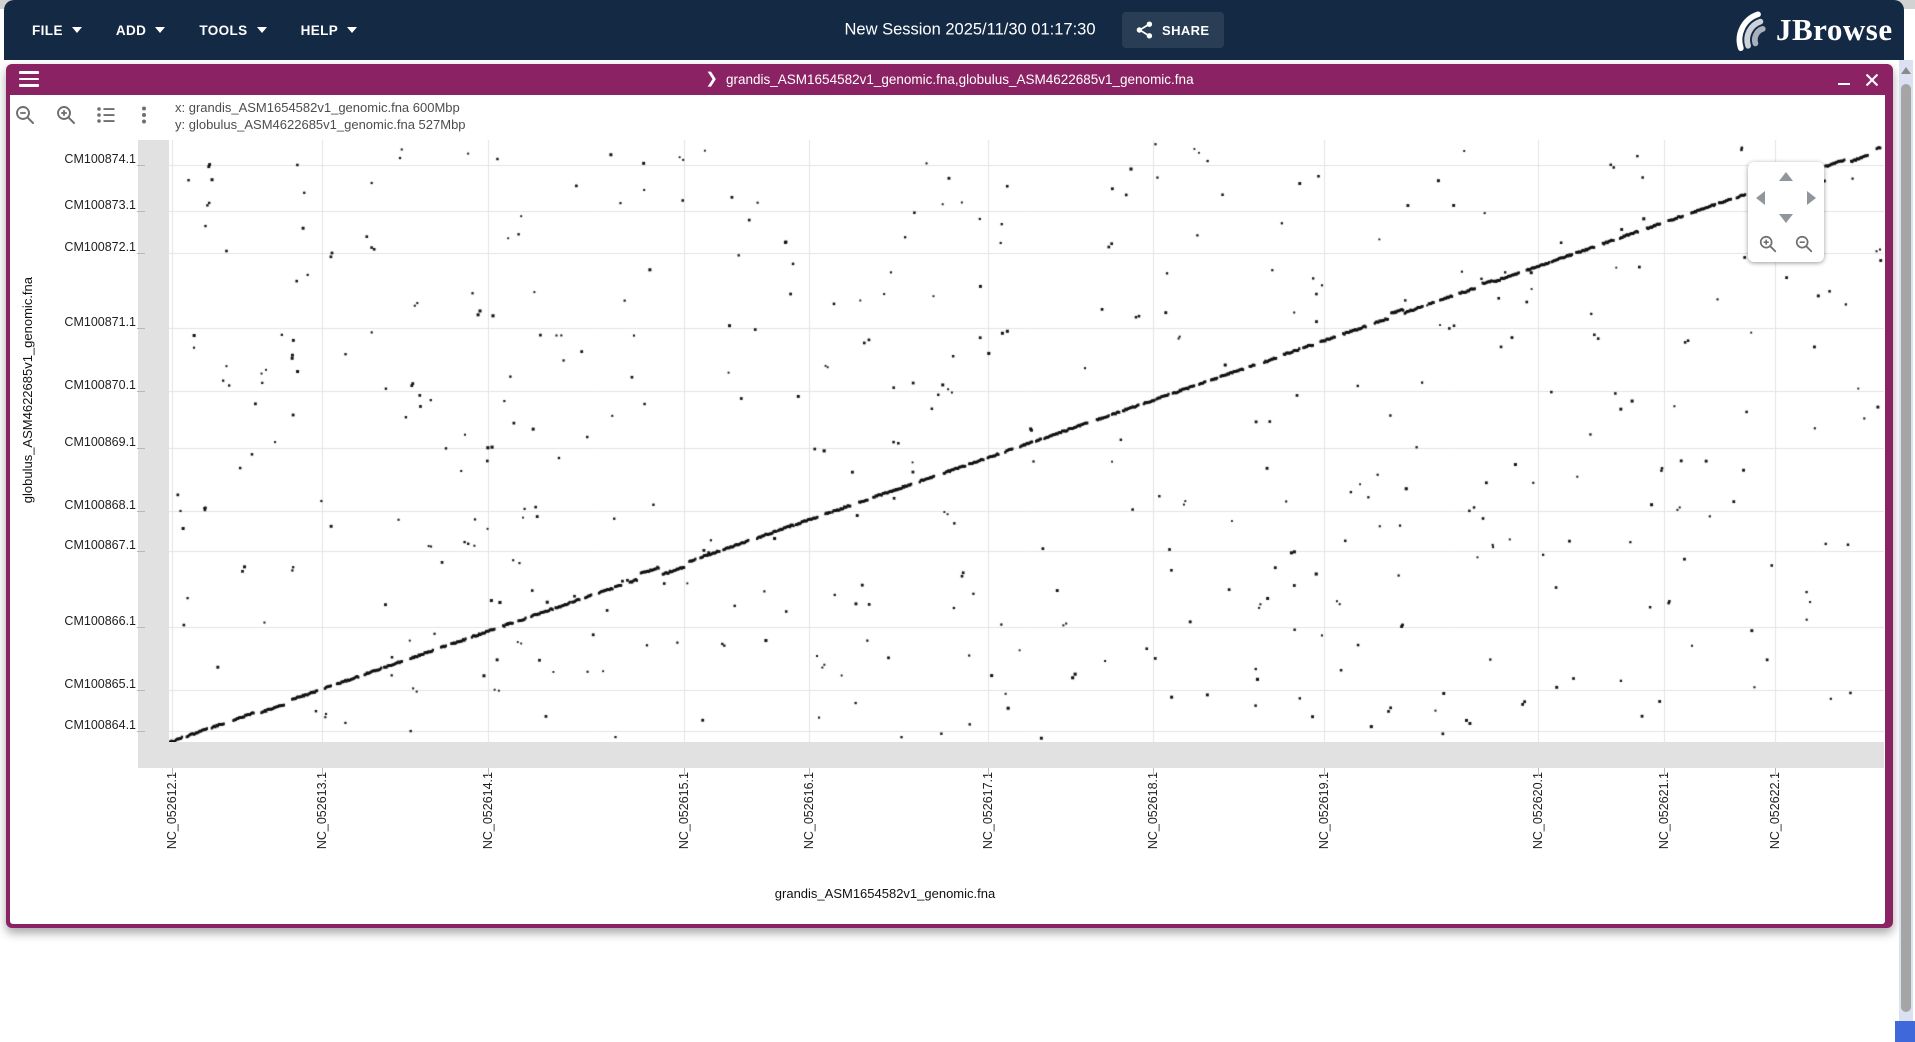 This screenshot has width=1915, height=1042. Describe the element at coordinates (711, 78) in the screenshot. I see `chevron-right-icon: ❯` at that location.